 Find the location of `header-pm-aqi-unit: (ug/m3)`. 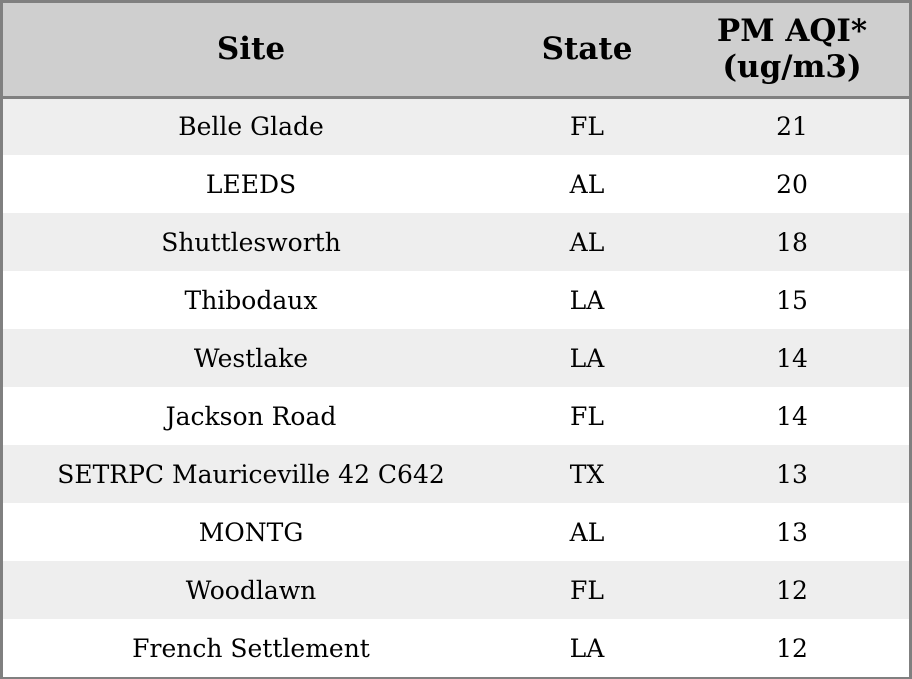

header-pm-aqi-unit: (ug/m3) is located at coordinates (792, 67).